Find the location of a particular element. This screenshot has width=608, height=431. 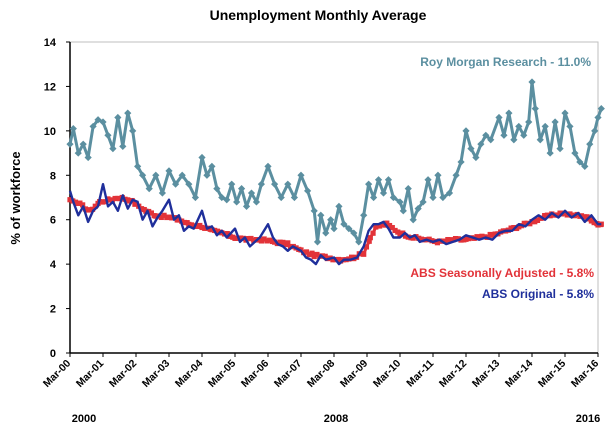

x-tick-label: Mar-03 is located at coordinates (156, 373).